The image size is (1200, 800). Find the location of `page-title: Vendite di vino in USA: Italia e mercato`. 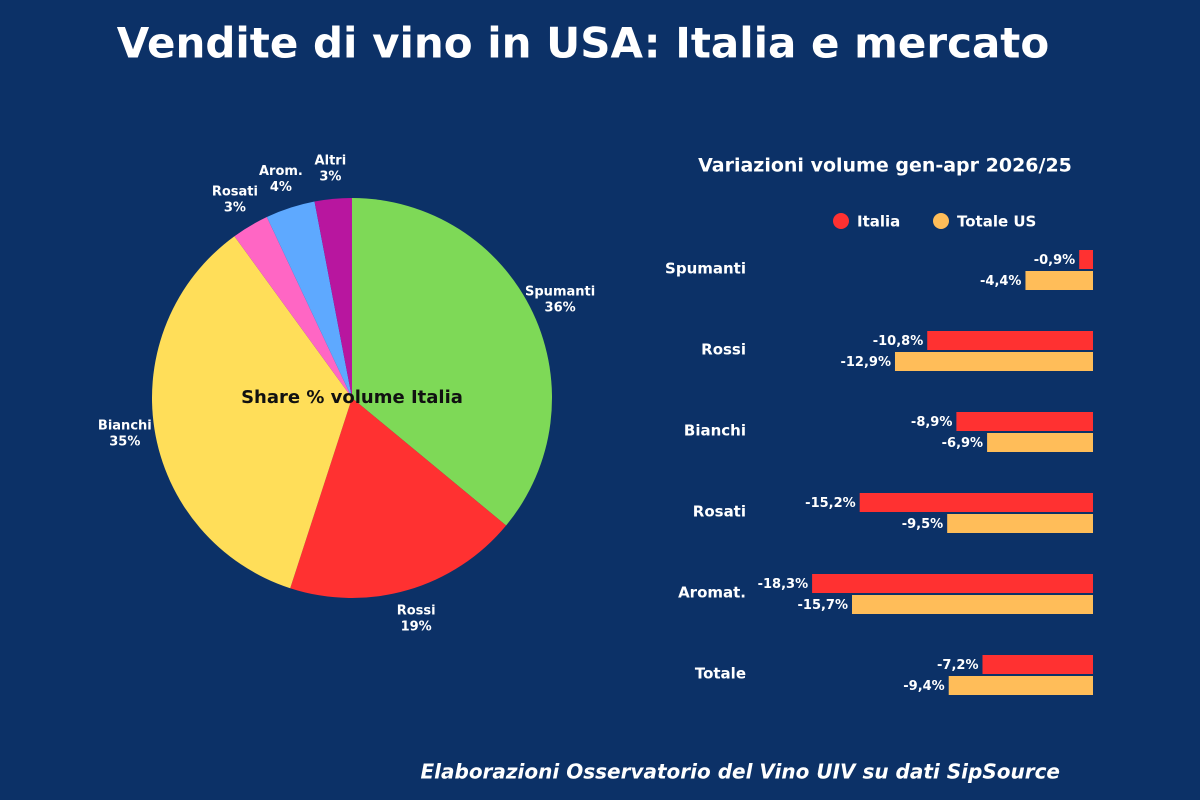

page-title: Vendite di vino in USA: Italia e mercato is located at coordinates (583, 43).